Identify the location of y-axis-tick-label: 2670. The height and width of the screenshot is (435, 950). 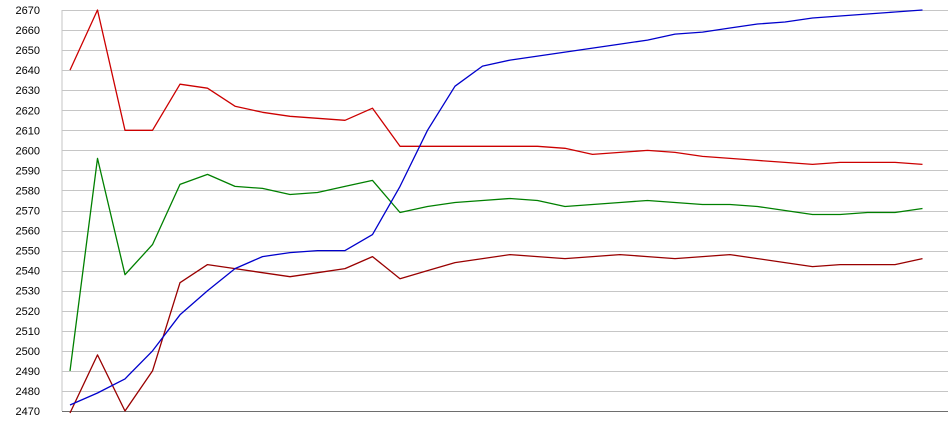
(28, 11).